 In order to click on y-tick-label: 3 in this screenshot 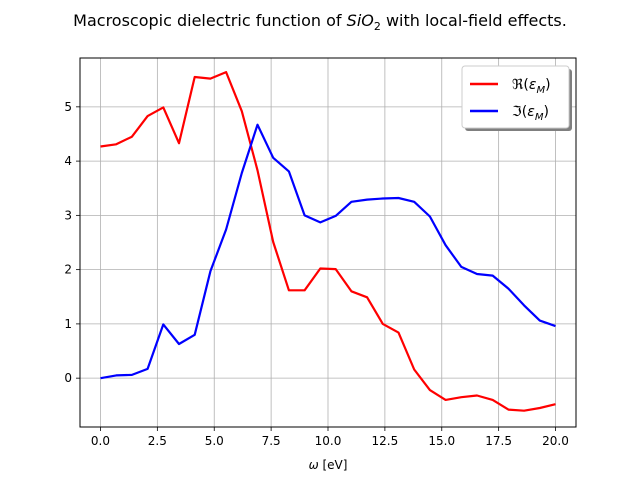, I will do `click(68, 215)`.